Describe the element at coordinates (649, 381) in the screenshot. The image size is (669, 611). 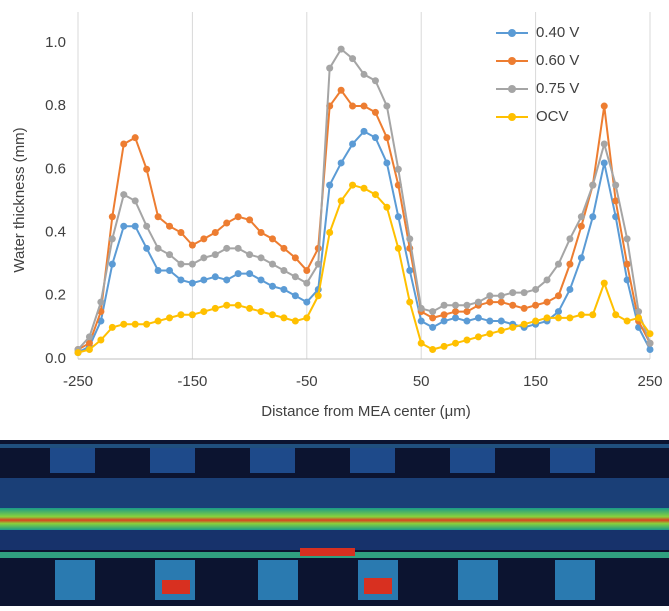
I see `x-tick-label: 250` at that location.